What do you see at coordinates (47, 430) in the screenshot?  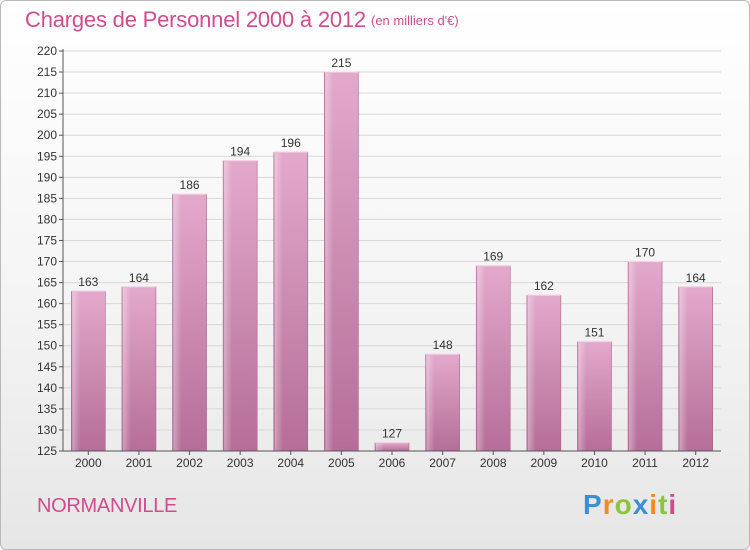 I see `y-tick-label: 130` at bounding box center [47, 430].